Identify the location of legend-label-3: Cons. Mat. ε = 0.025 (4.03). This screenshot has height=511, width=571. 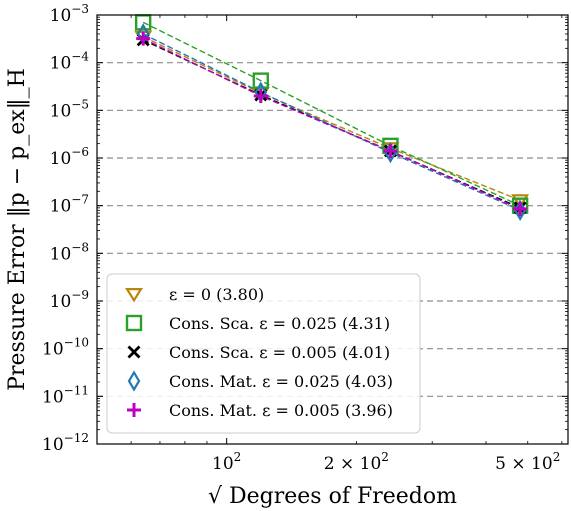
(281, 381).